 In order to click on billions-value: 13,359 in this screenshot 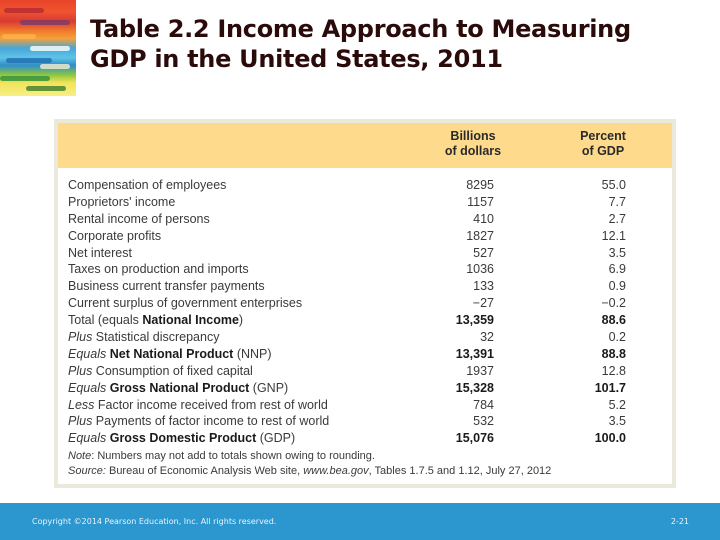, I will do `click(474, 320)`.